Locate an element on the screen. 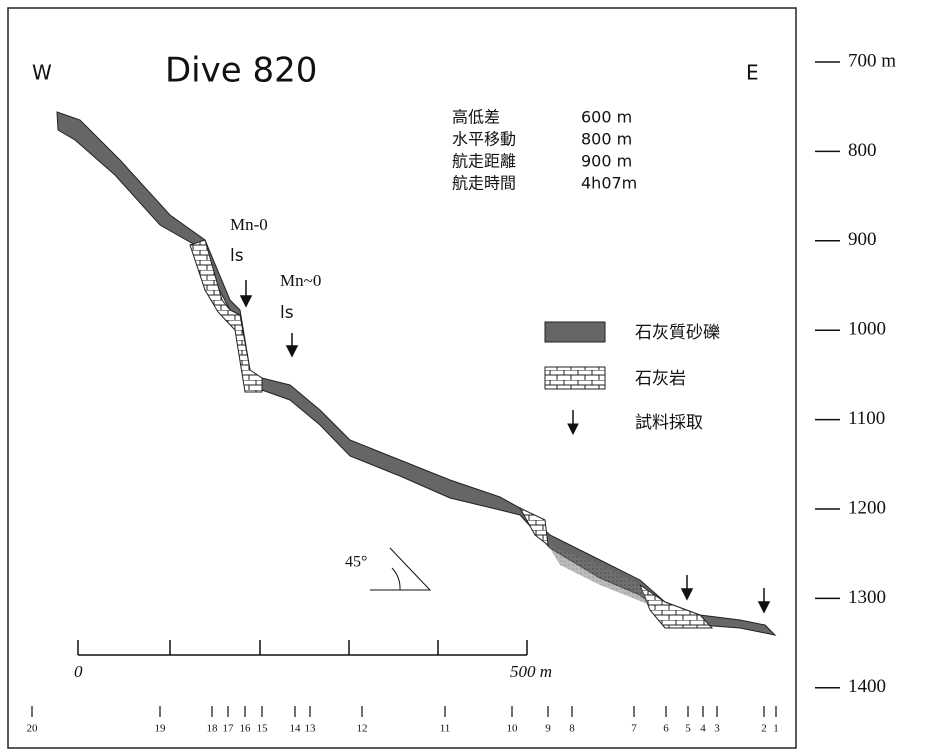 Image resolution: width=940 pixels, height=751 pixels. info-value: 600 m is located at coordinates (606, 117).